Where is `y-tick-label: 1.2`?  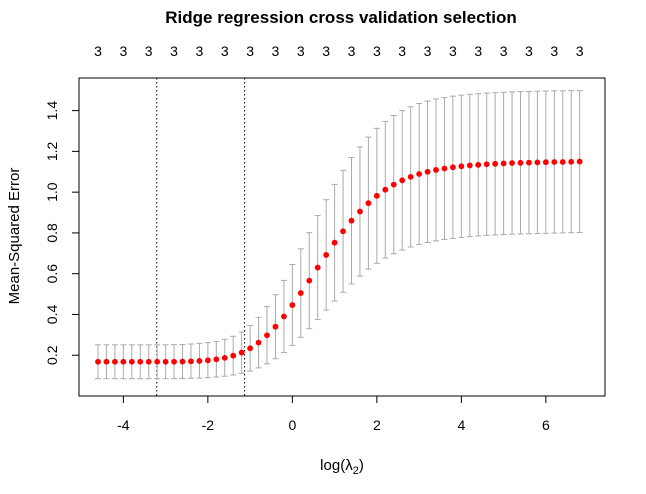 y-tick-label: 1.2 is located at coordinates (52, 151).